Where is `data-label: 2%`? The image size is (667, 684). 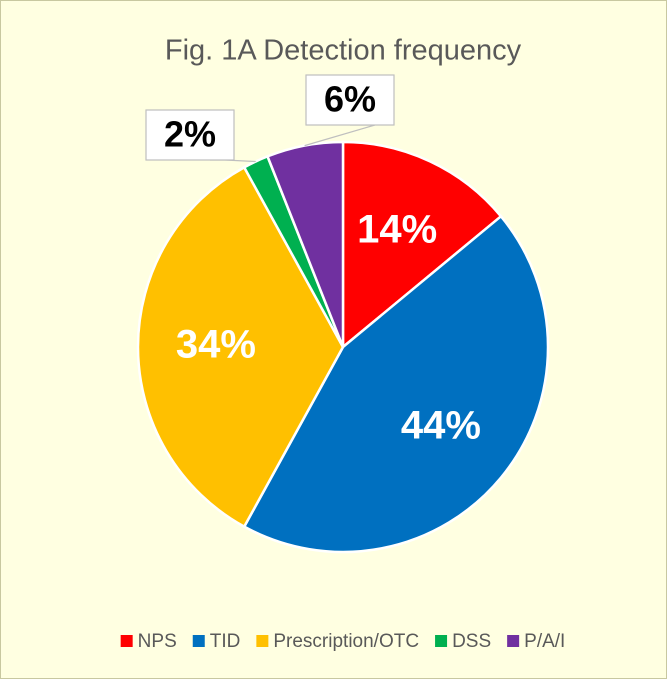 data-label: 2% is located at coordinates (190, 134).